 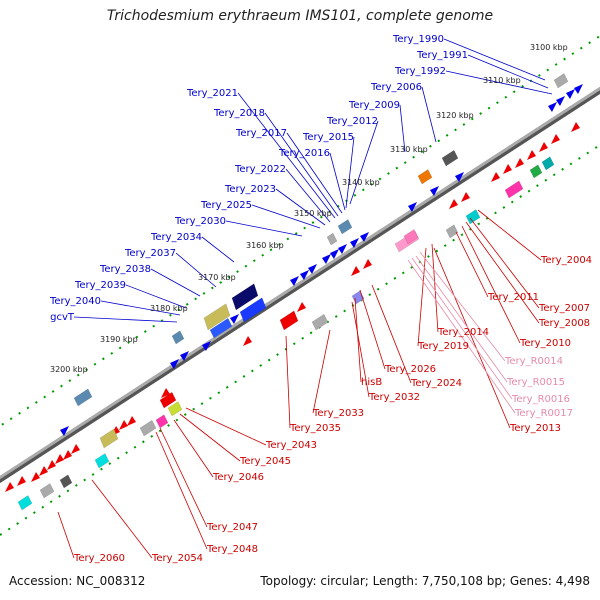 I want to click on gene-block-navy, so click(x=245, y=297).